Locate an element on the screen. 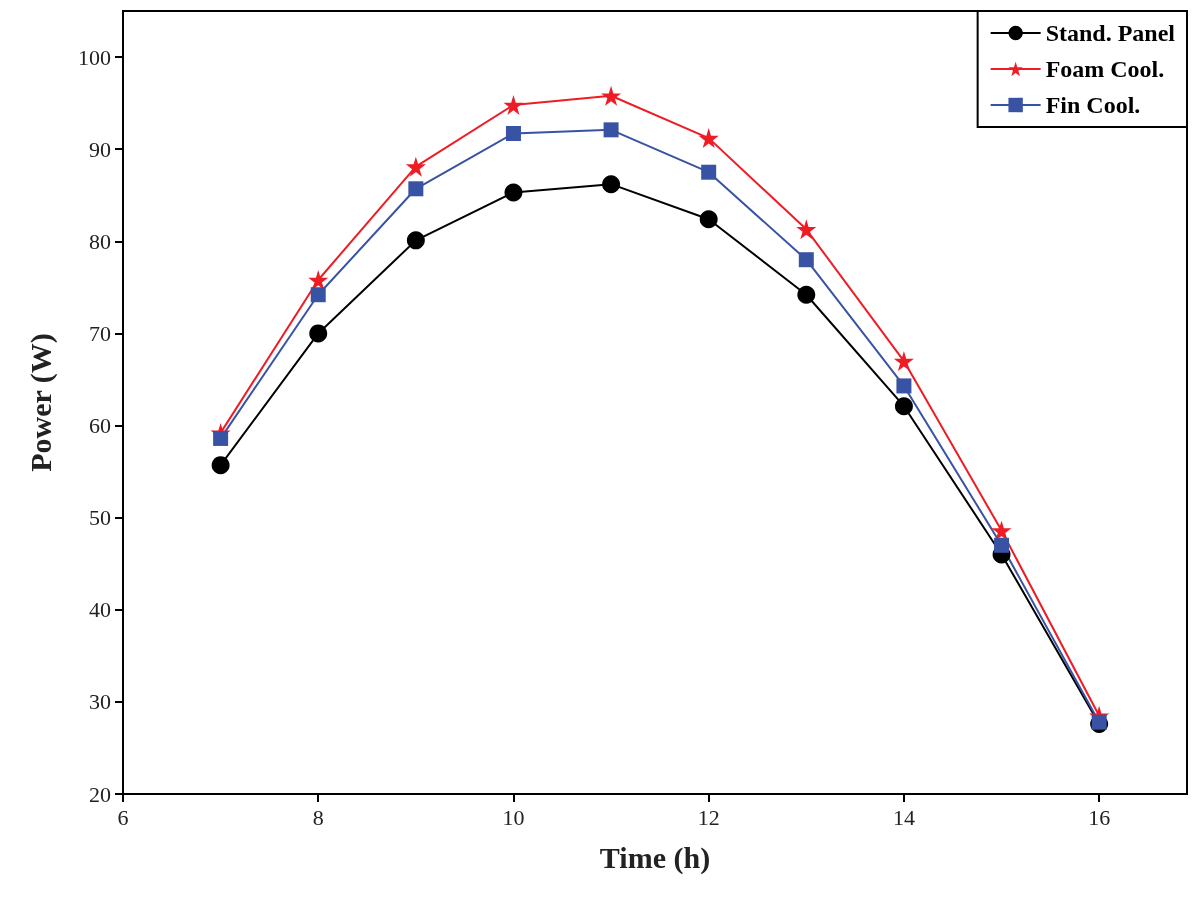  legend-label: Fin Cool. is located at coordinates (1093, 105).